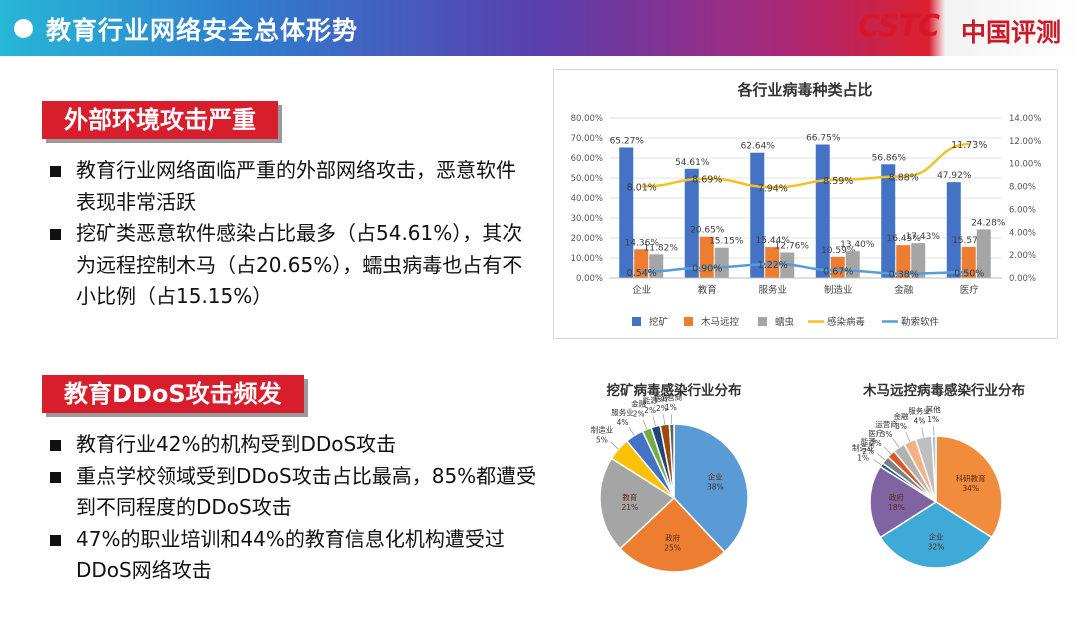 The image size is (1080, 622). Describe the element at coordinates (904, 178) in the screenshot. I see `line-data-label: 8.88%` at that location.